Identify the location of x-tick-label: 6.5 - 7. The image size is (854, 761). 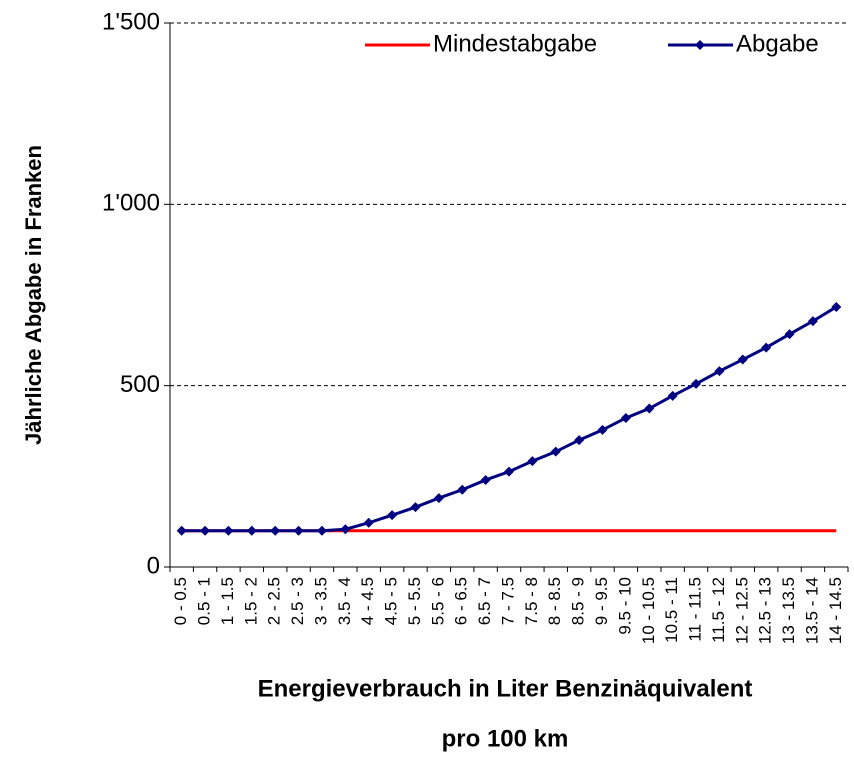
(484, 601).